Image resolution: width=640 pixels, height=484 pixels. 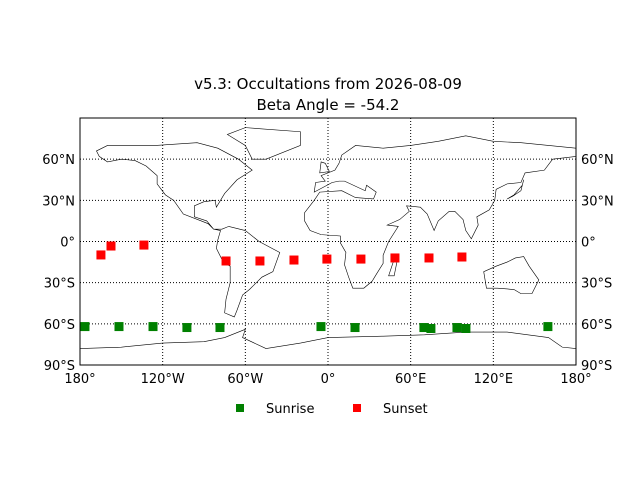 What do you see at coordinates (410, 379) in the screenshot?
I see `x-tick-label: 60°E` at bounding box center [410, 379].